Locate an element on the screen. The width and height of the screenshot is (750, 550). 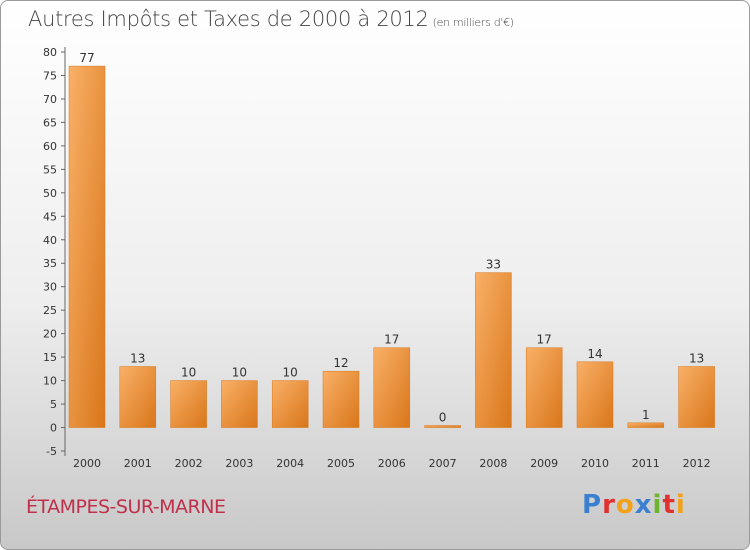
logo-letter: P is located at coordinates (592, 505).